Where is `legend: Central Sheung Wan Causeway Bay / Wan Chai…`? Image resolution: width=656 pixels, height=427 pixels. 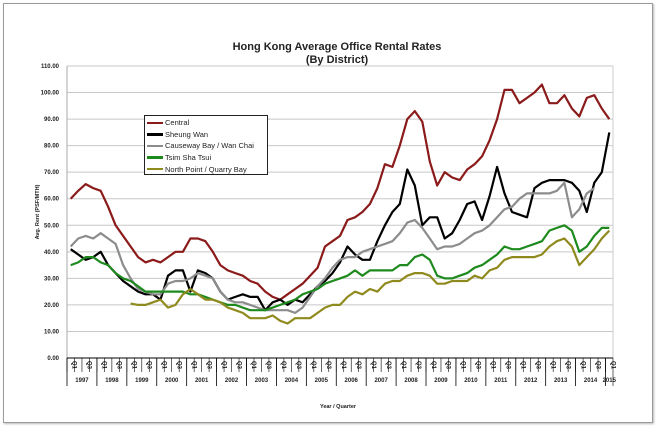 legend: Central Sheung Wan Causeway Bay / Wan Chai… is located at coordinates (206, 145).